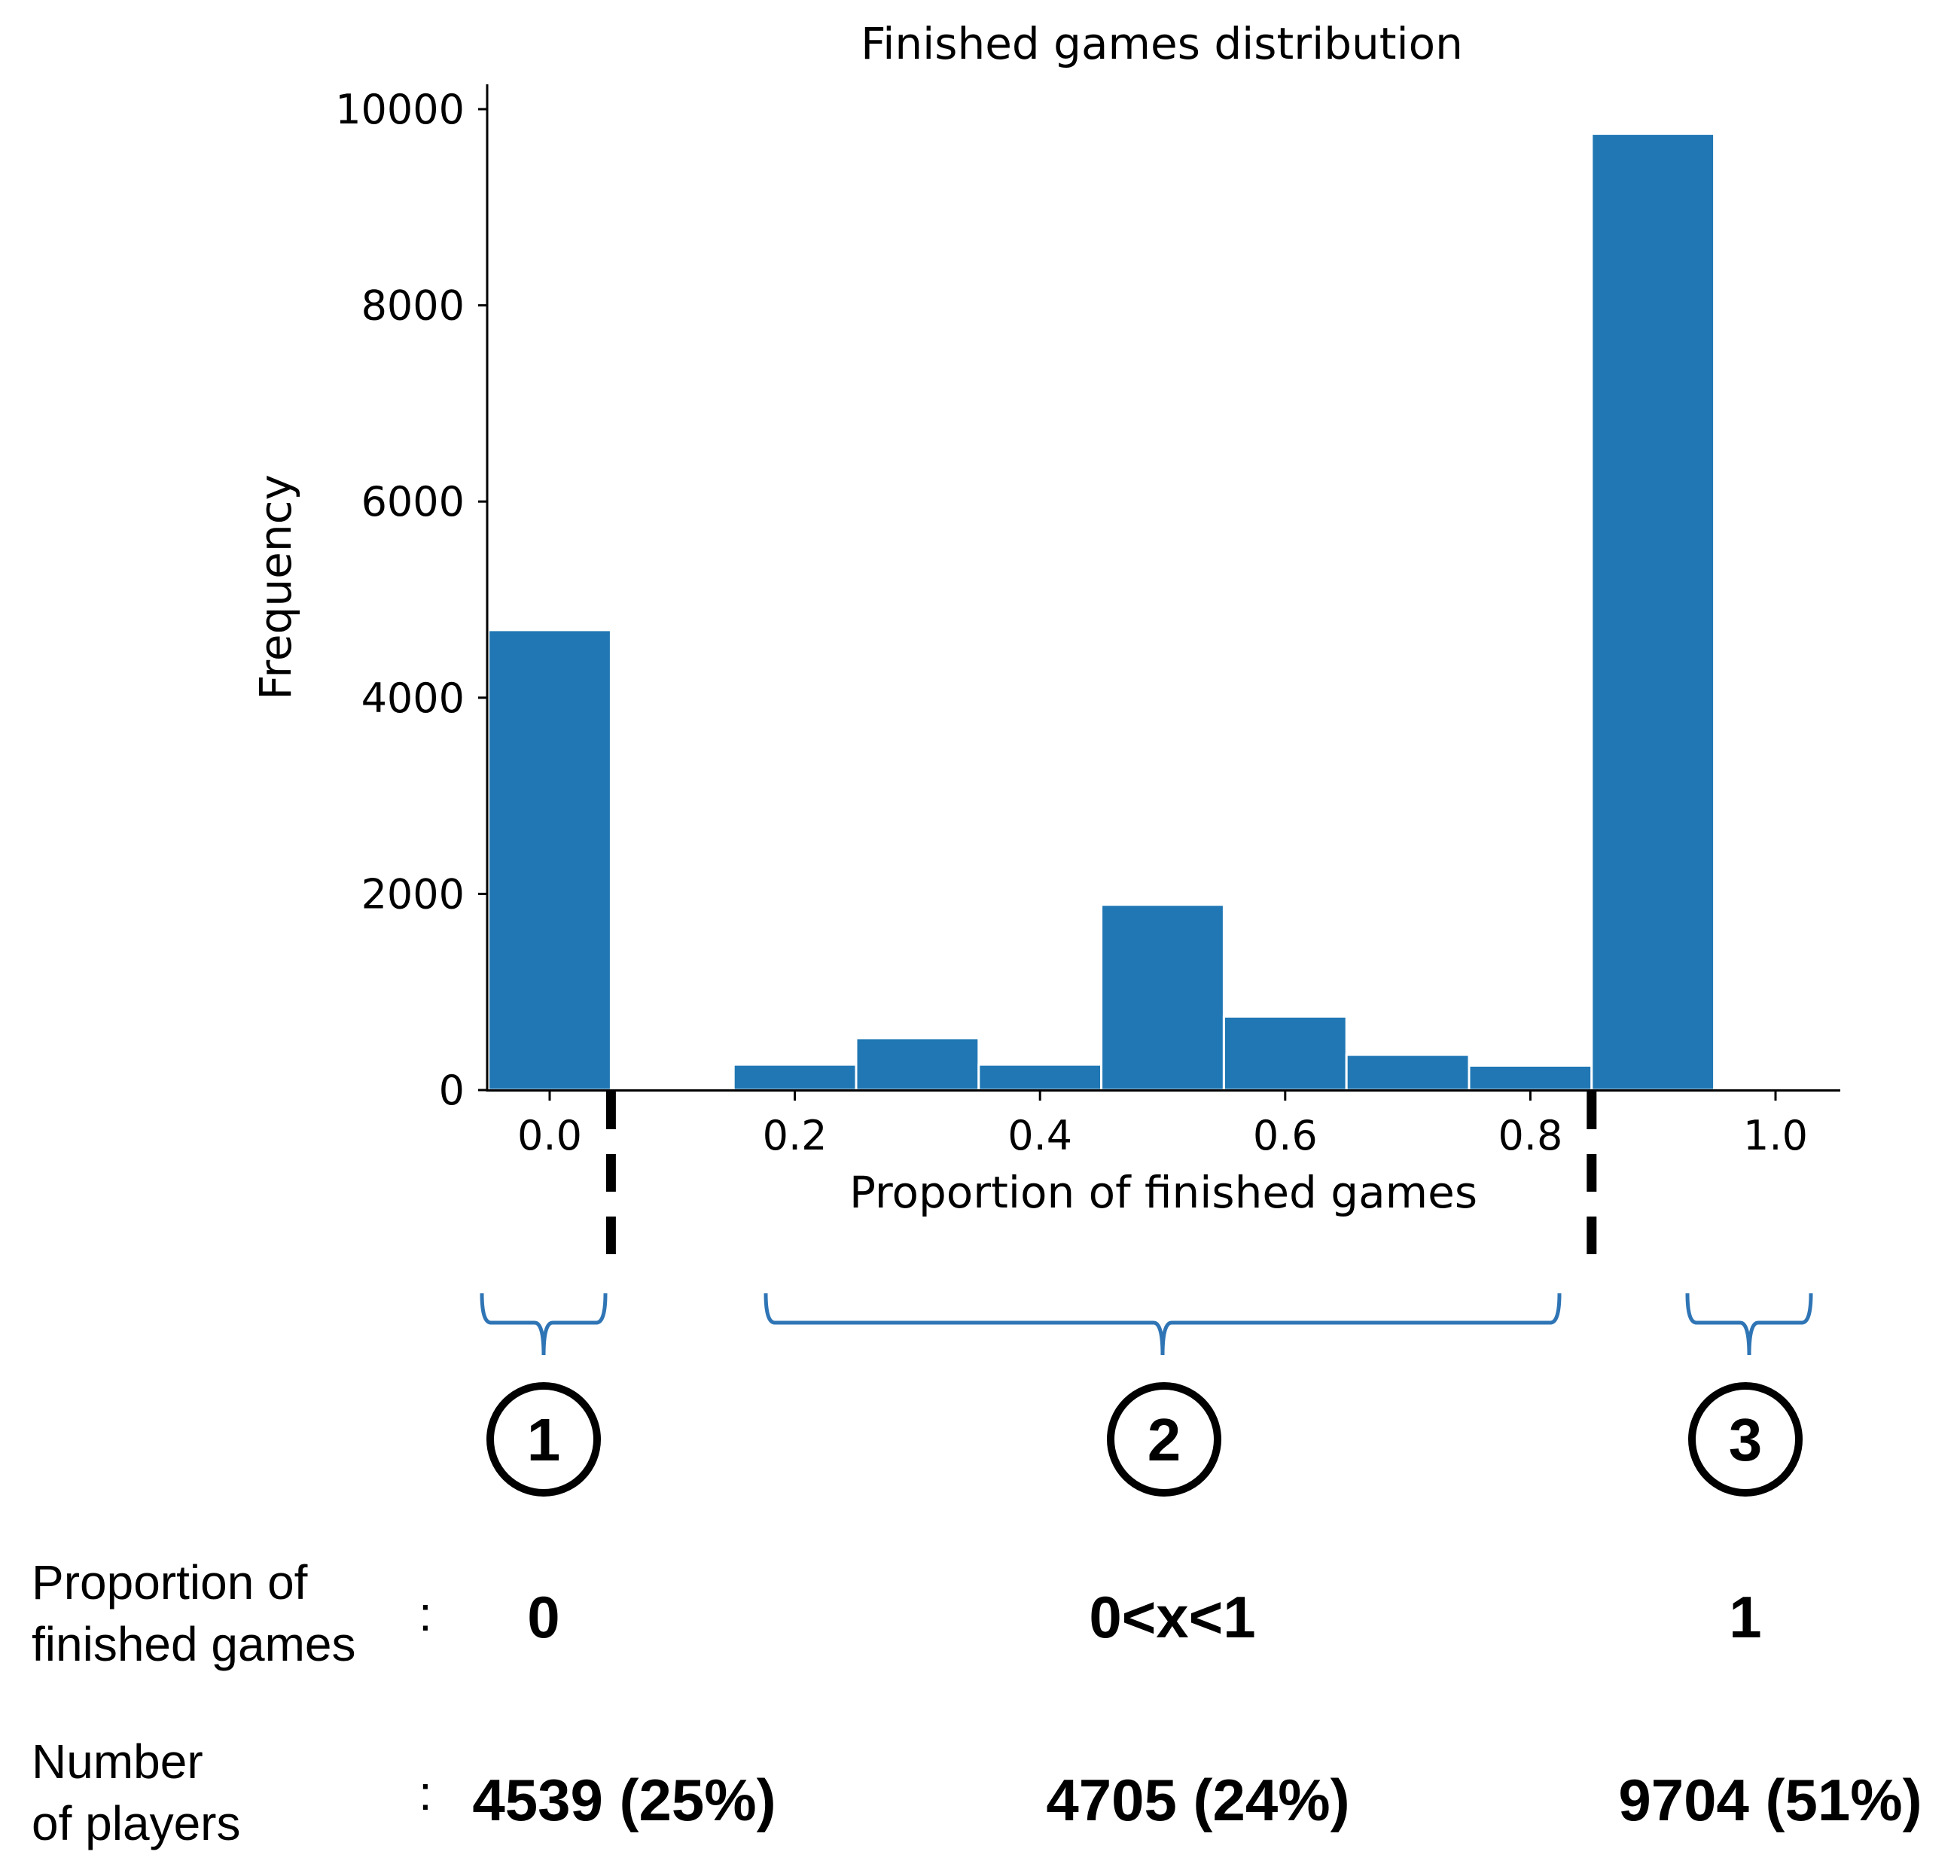  What do you see at coordinates (1770, 1800) in the screenshot?
I see `group-3-players: 9704 (51%)` at bounding box center [1770, 1800].